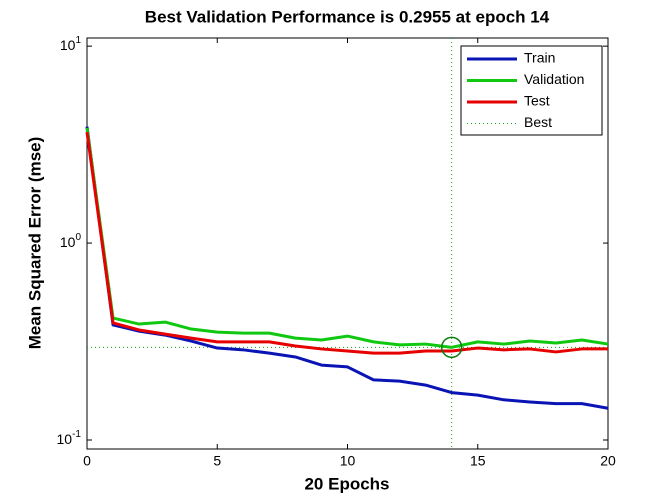 Image resolution: width=672 pixels, height=504 pixels. Describe the element at coordinates (87, 461) in the screenshot. I see `x-tick-label: 0` at that location.